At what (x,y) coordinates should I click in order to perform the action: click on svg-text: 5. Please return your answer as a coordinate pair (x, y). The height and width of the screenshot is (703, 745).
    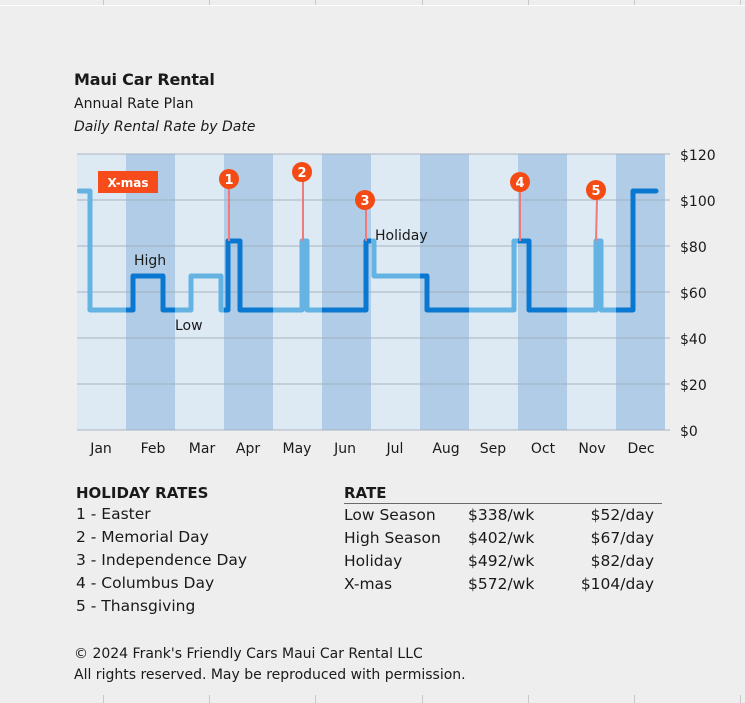
    Looking at the image, I should click on (595, 191).